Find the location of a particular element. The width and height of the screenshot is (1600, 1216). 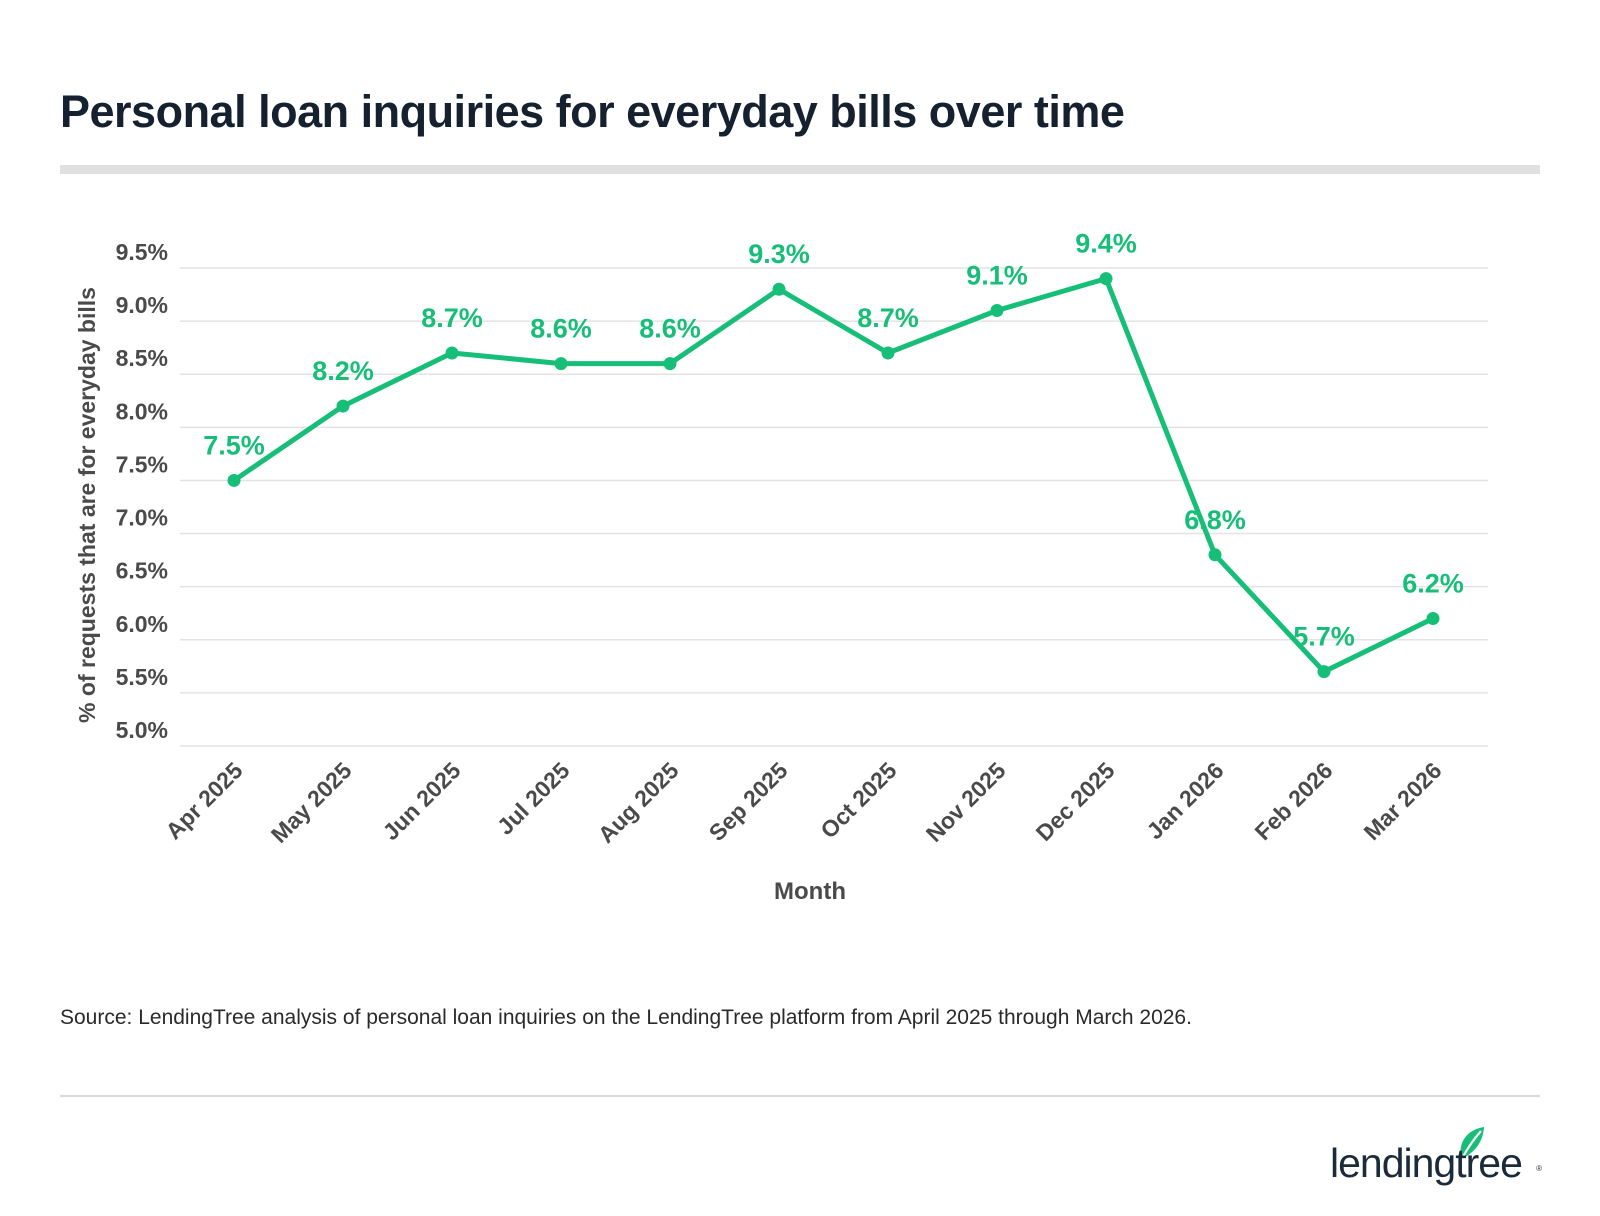

data-label: 9.3% is located at coordinates (779, 254).